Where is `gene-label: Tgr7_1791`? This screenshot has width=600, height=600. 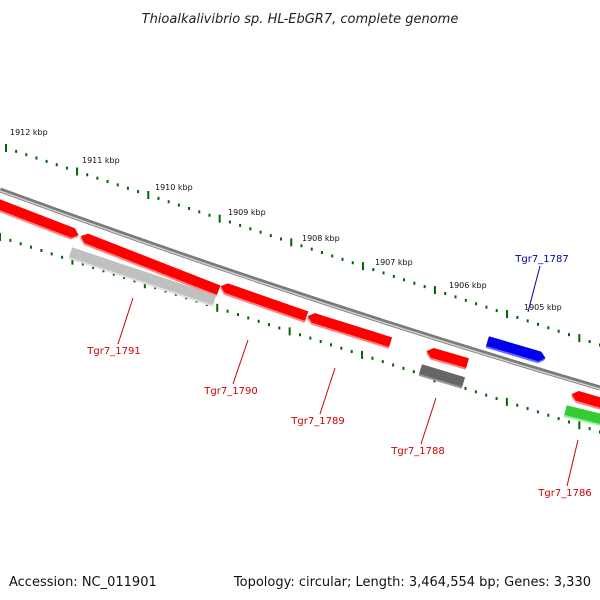 gene-label: Tgr7_1791 is located at coordinates (113, 351).